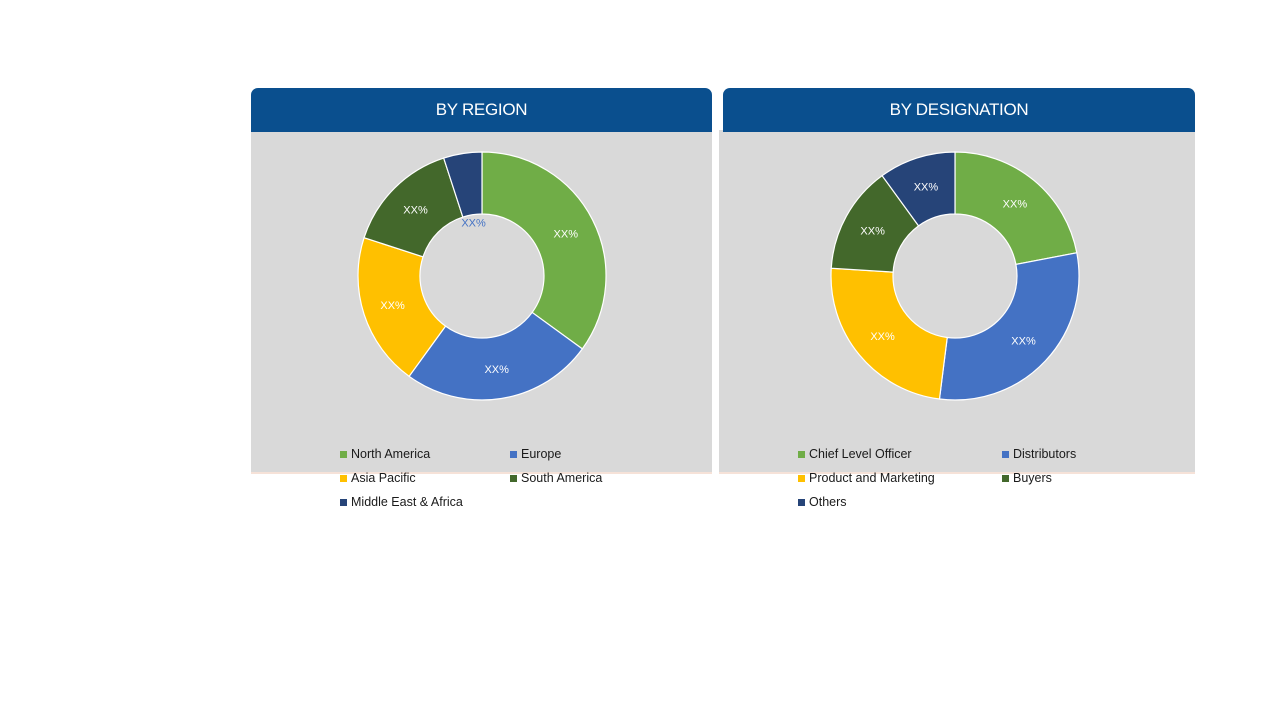 Image resolution: width=1280 pixels, height=720 pixels. I want to click on legend-label: Asia Pacific, so click(383, 478).